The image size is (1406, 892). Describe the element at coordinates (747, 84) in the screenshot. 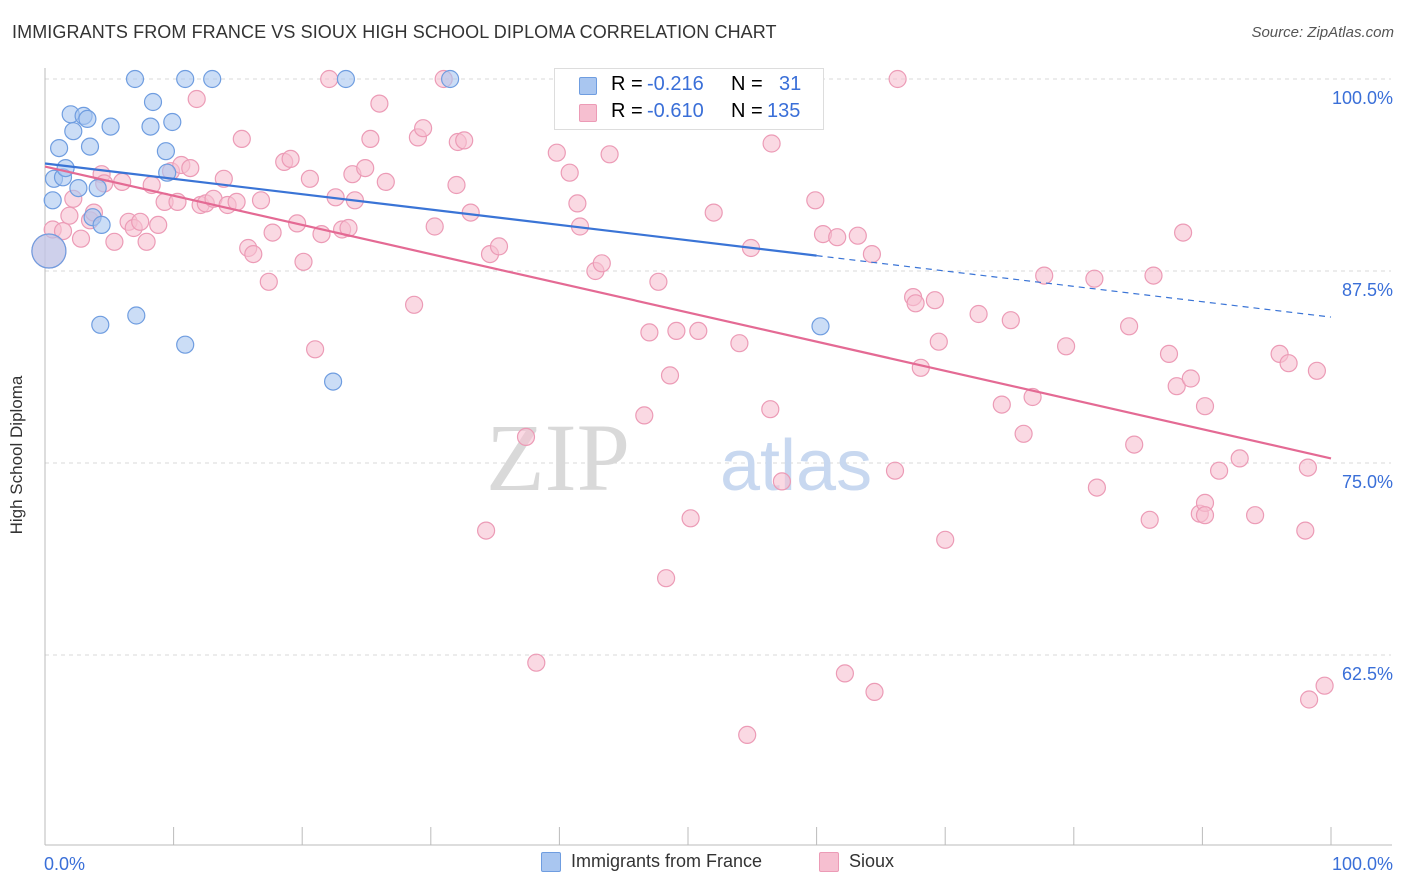

I see `legend-n-label-france: N =` at that location.